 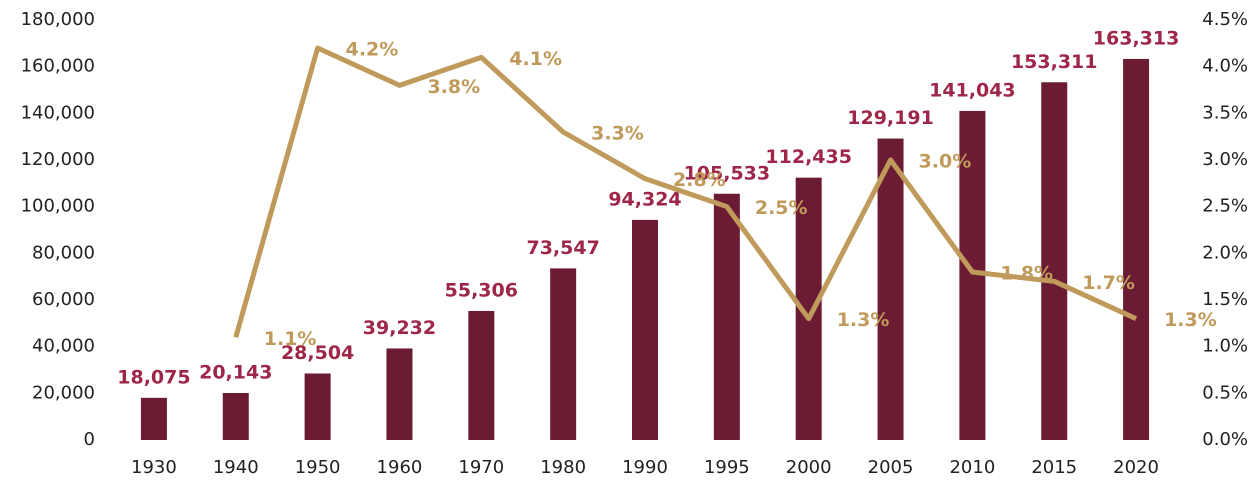 I want to click on x-tick-label: 1990, so click(x=645, y=467).